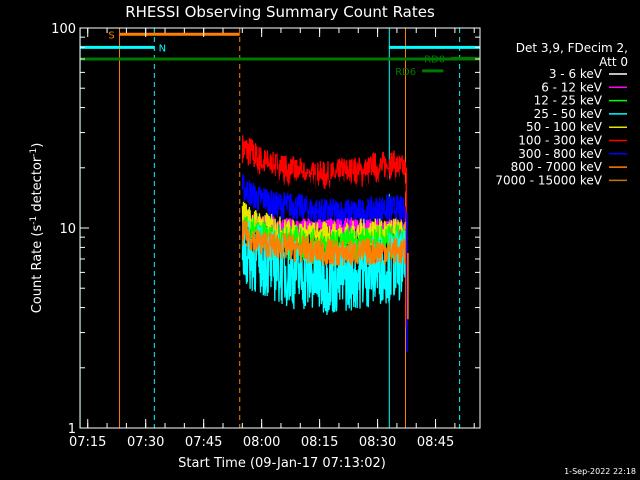 The width and height of the screenshot is (640, 480). What do you see at coordinates (557, 167) in the screenshot?
I see `legend-entry-label-7: 800 - 7000 keV` at bounding box center [557, 167].